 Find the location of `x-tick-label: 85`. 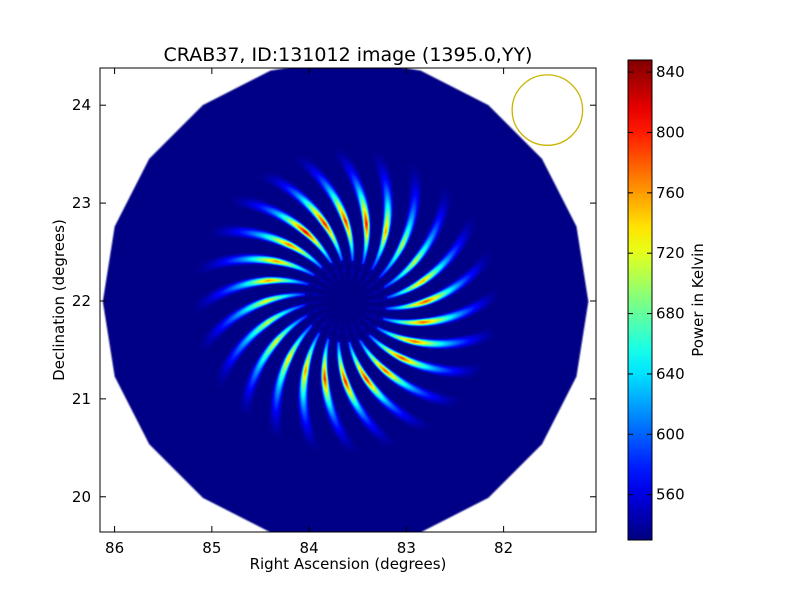

x-tick-label: 85 is located at coordinates (211, 548).